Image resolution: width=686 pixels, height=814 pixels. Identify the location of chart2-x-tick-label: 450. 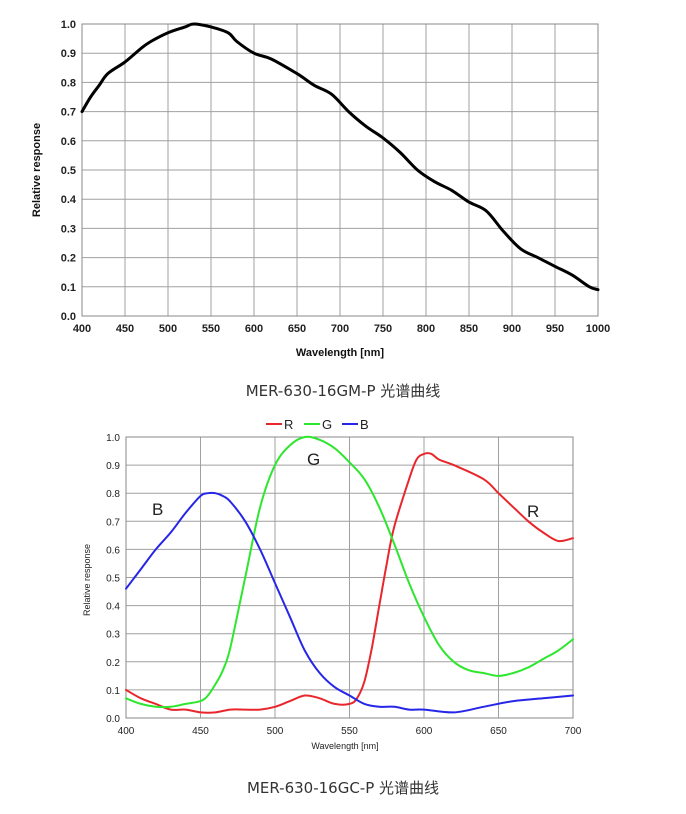
(200, 731).